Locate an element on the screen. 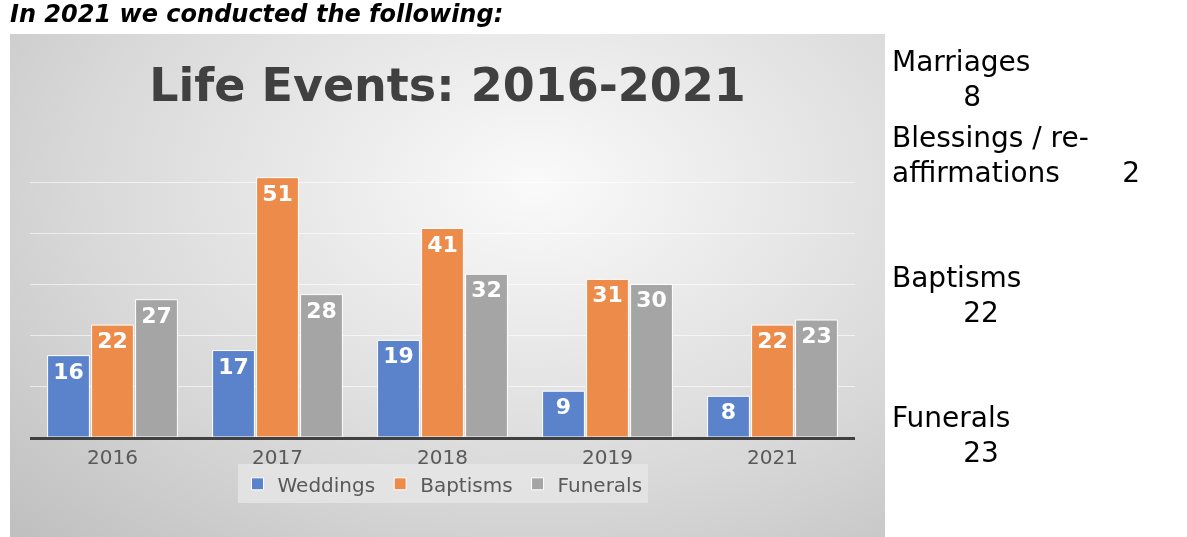 Image resolution: width=1187 pixels, height=537 pixels. data-label: 28 is located at coordinates (321, 310).